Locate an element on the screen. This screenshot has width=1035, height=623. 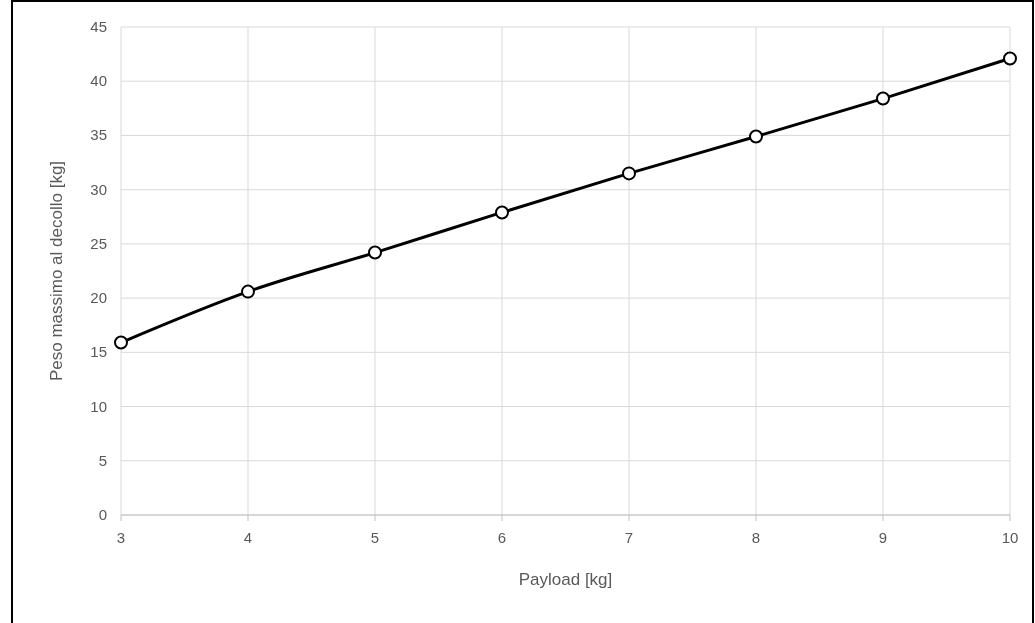
x-tick-label: 9 is located at coordinates (883, 537).